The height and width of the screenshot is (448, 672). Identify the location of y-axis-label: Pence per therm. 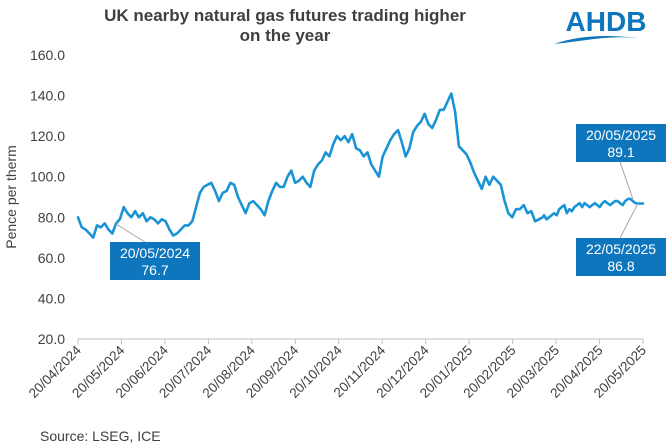
(11, 197).